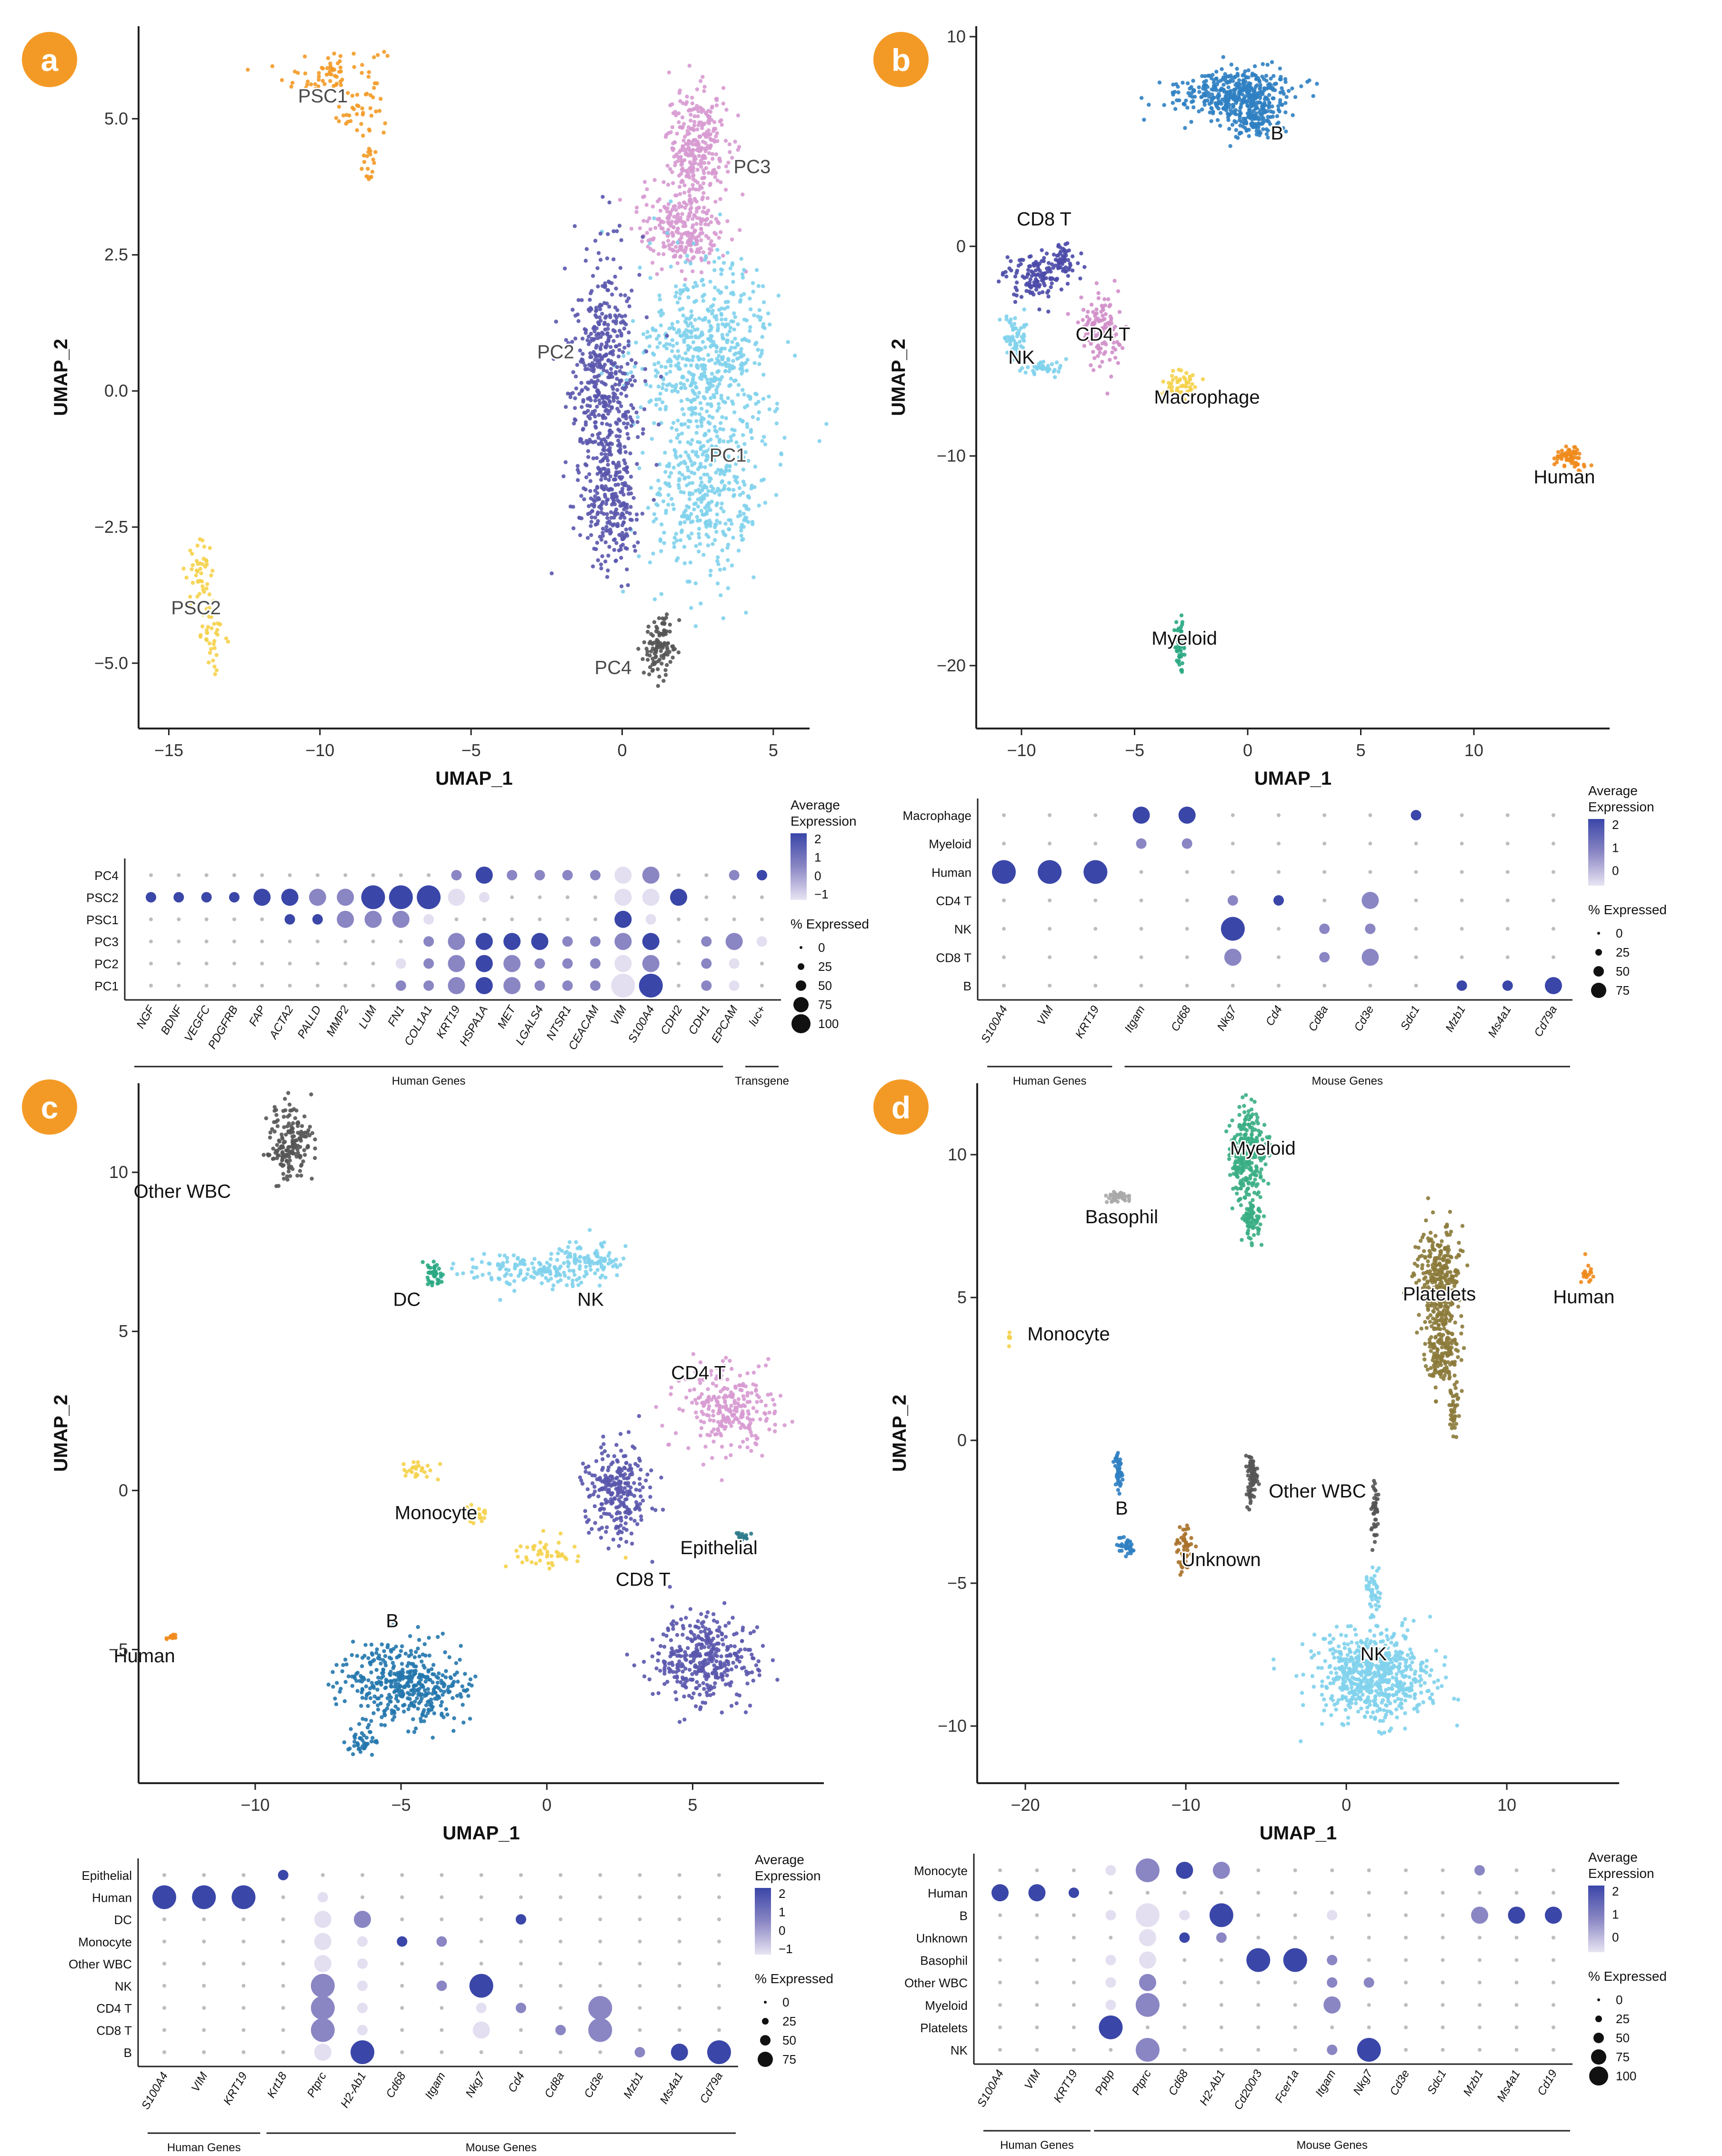  Describe the element at coordinates (613, 668) in the screenshot. I see `cluster-label: PC4` at that location.